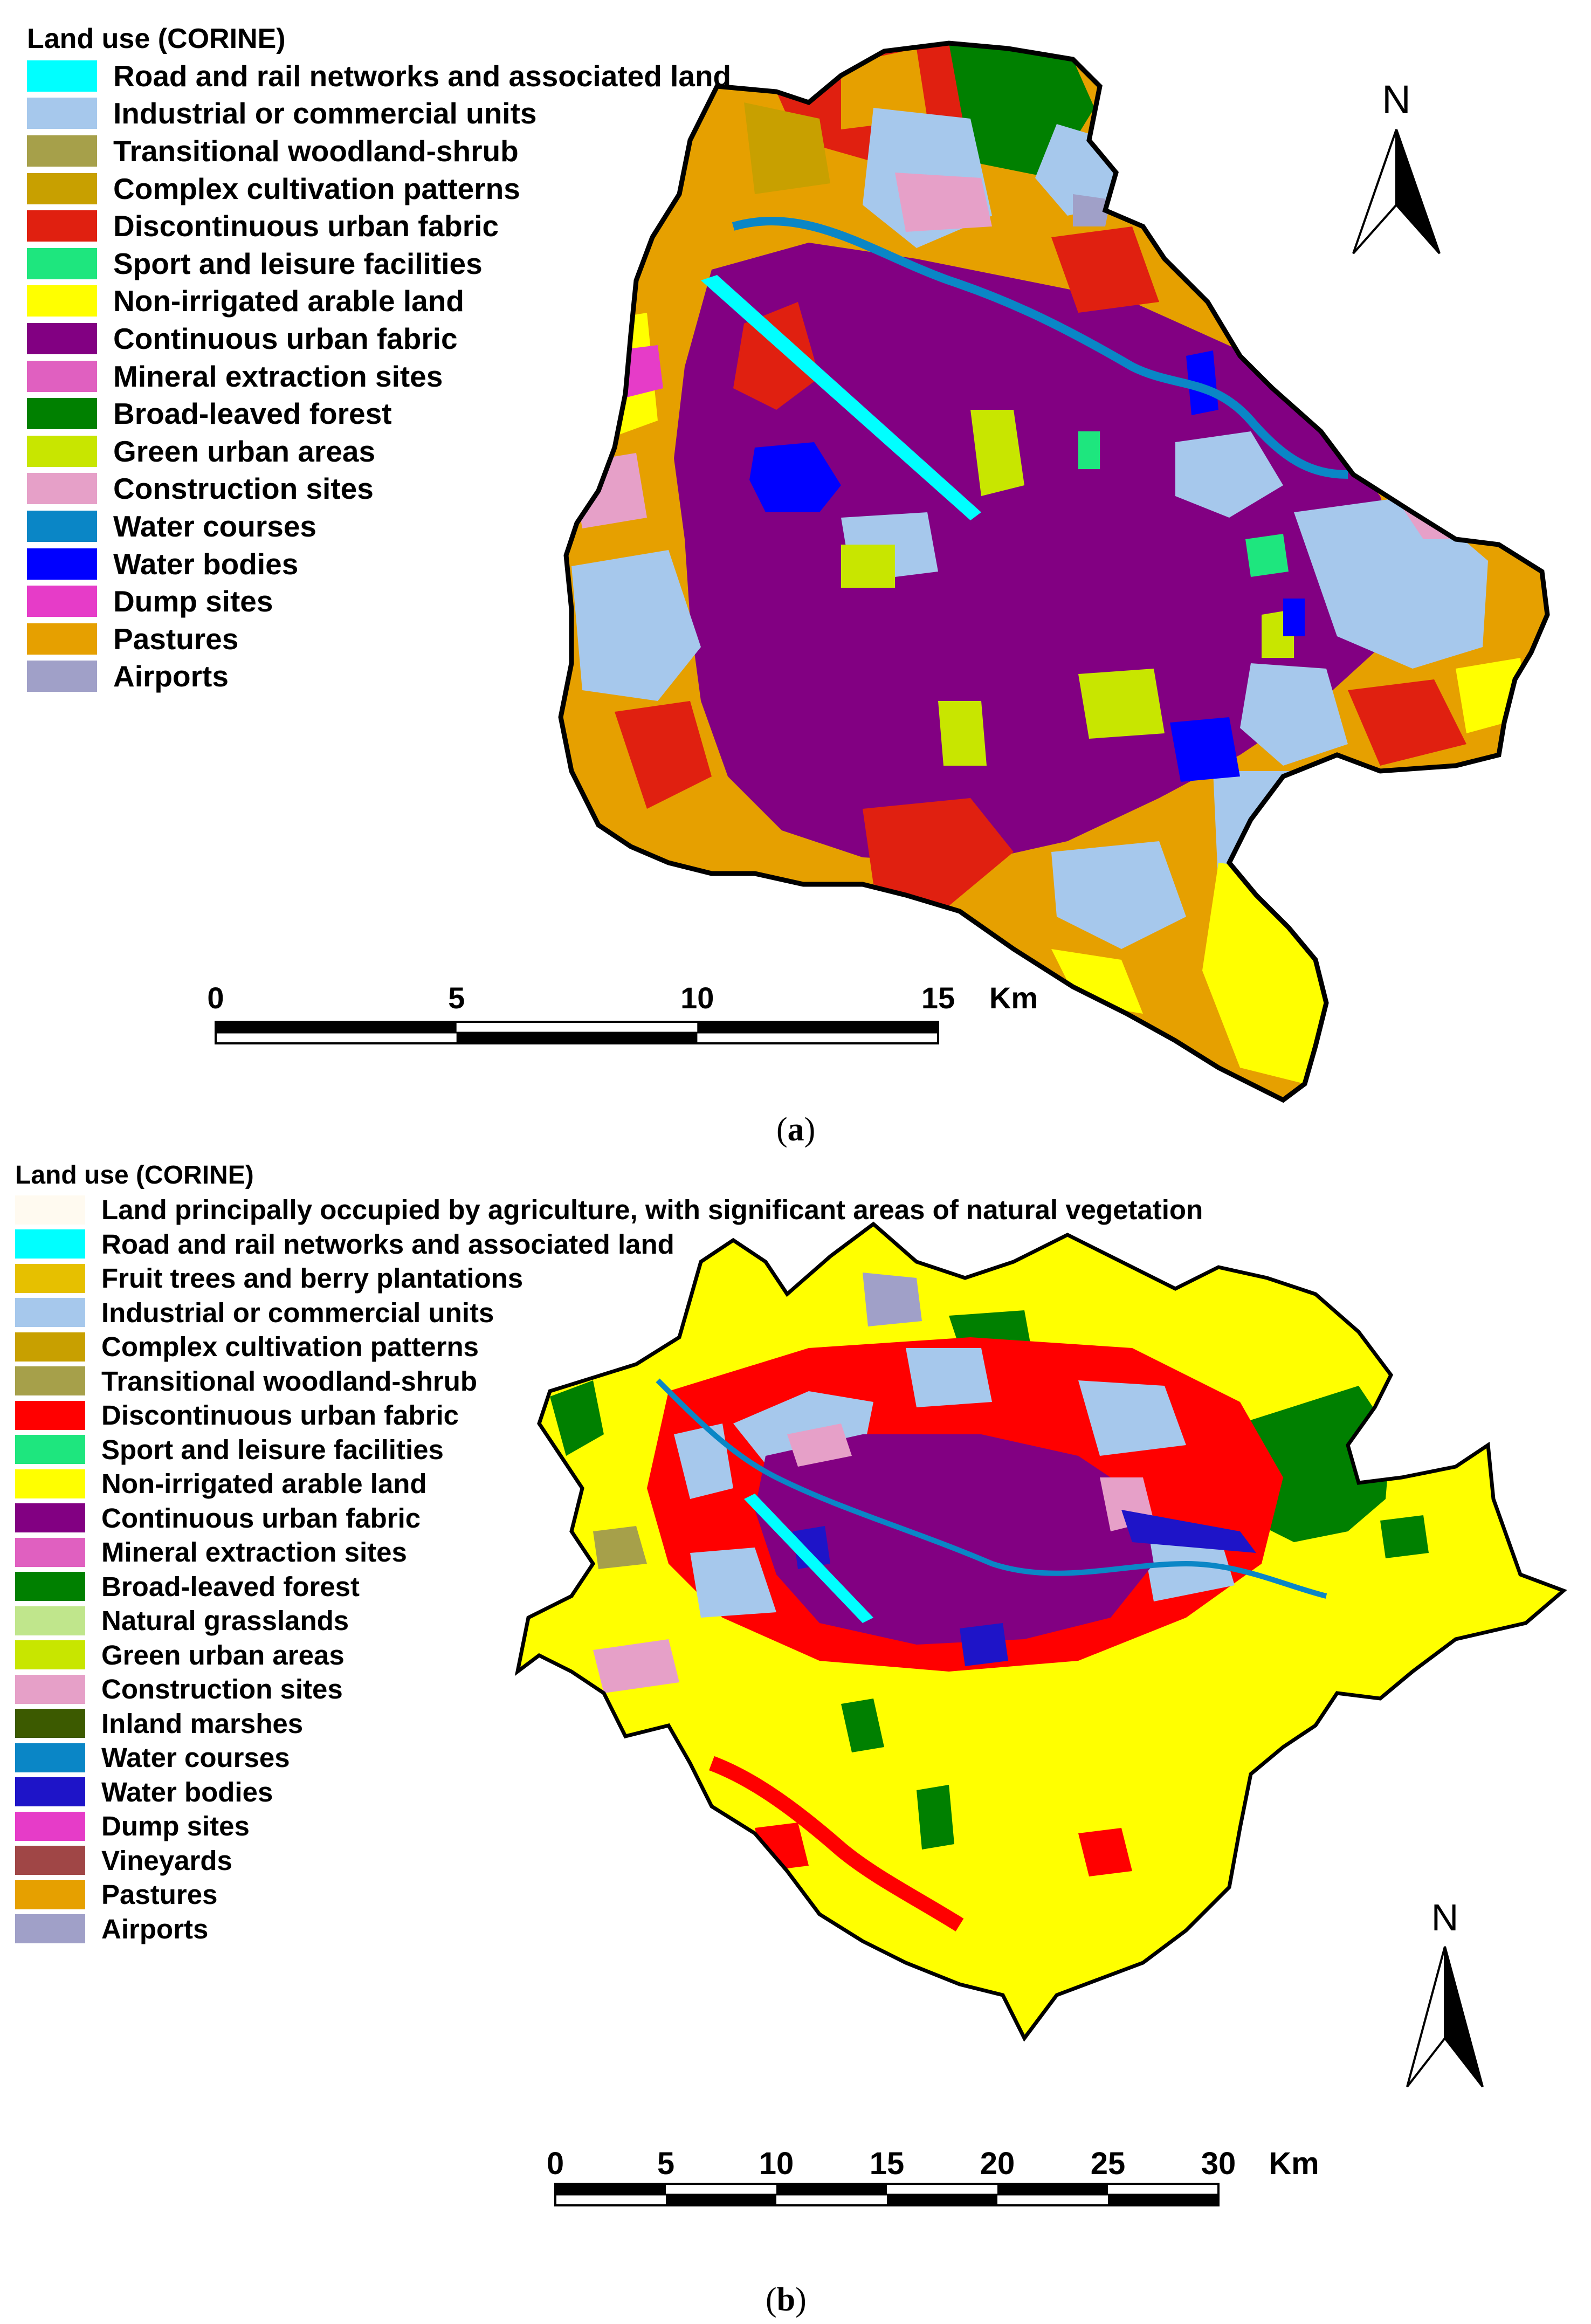 The image size is (1591, 2324). Describe the element at coordinates (280, 1415) in the screenshot. I see `legend-label-b: Discontinuous urban fabric` at that location.